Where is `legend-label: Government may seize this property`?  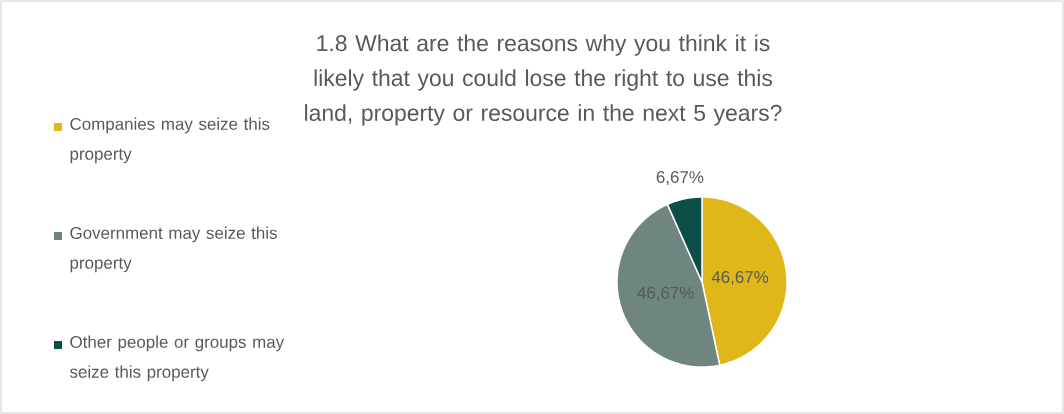
legend-label: Government may seize this property is located at coordinates (173, 249).